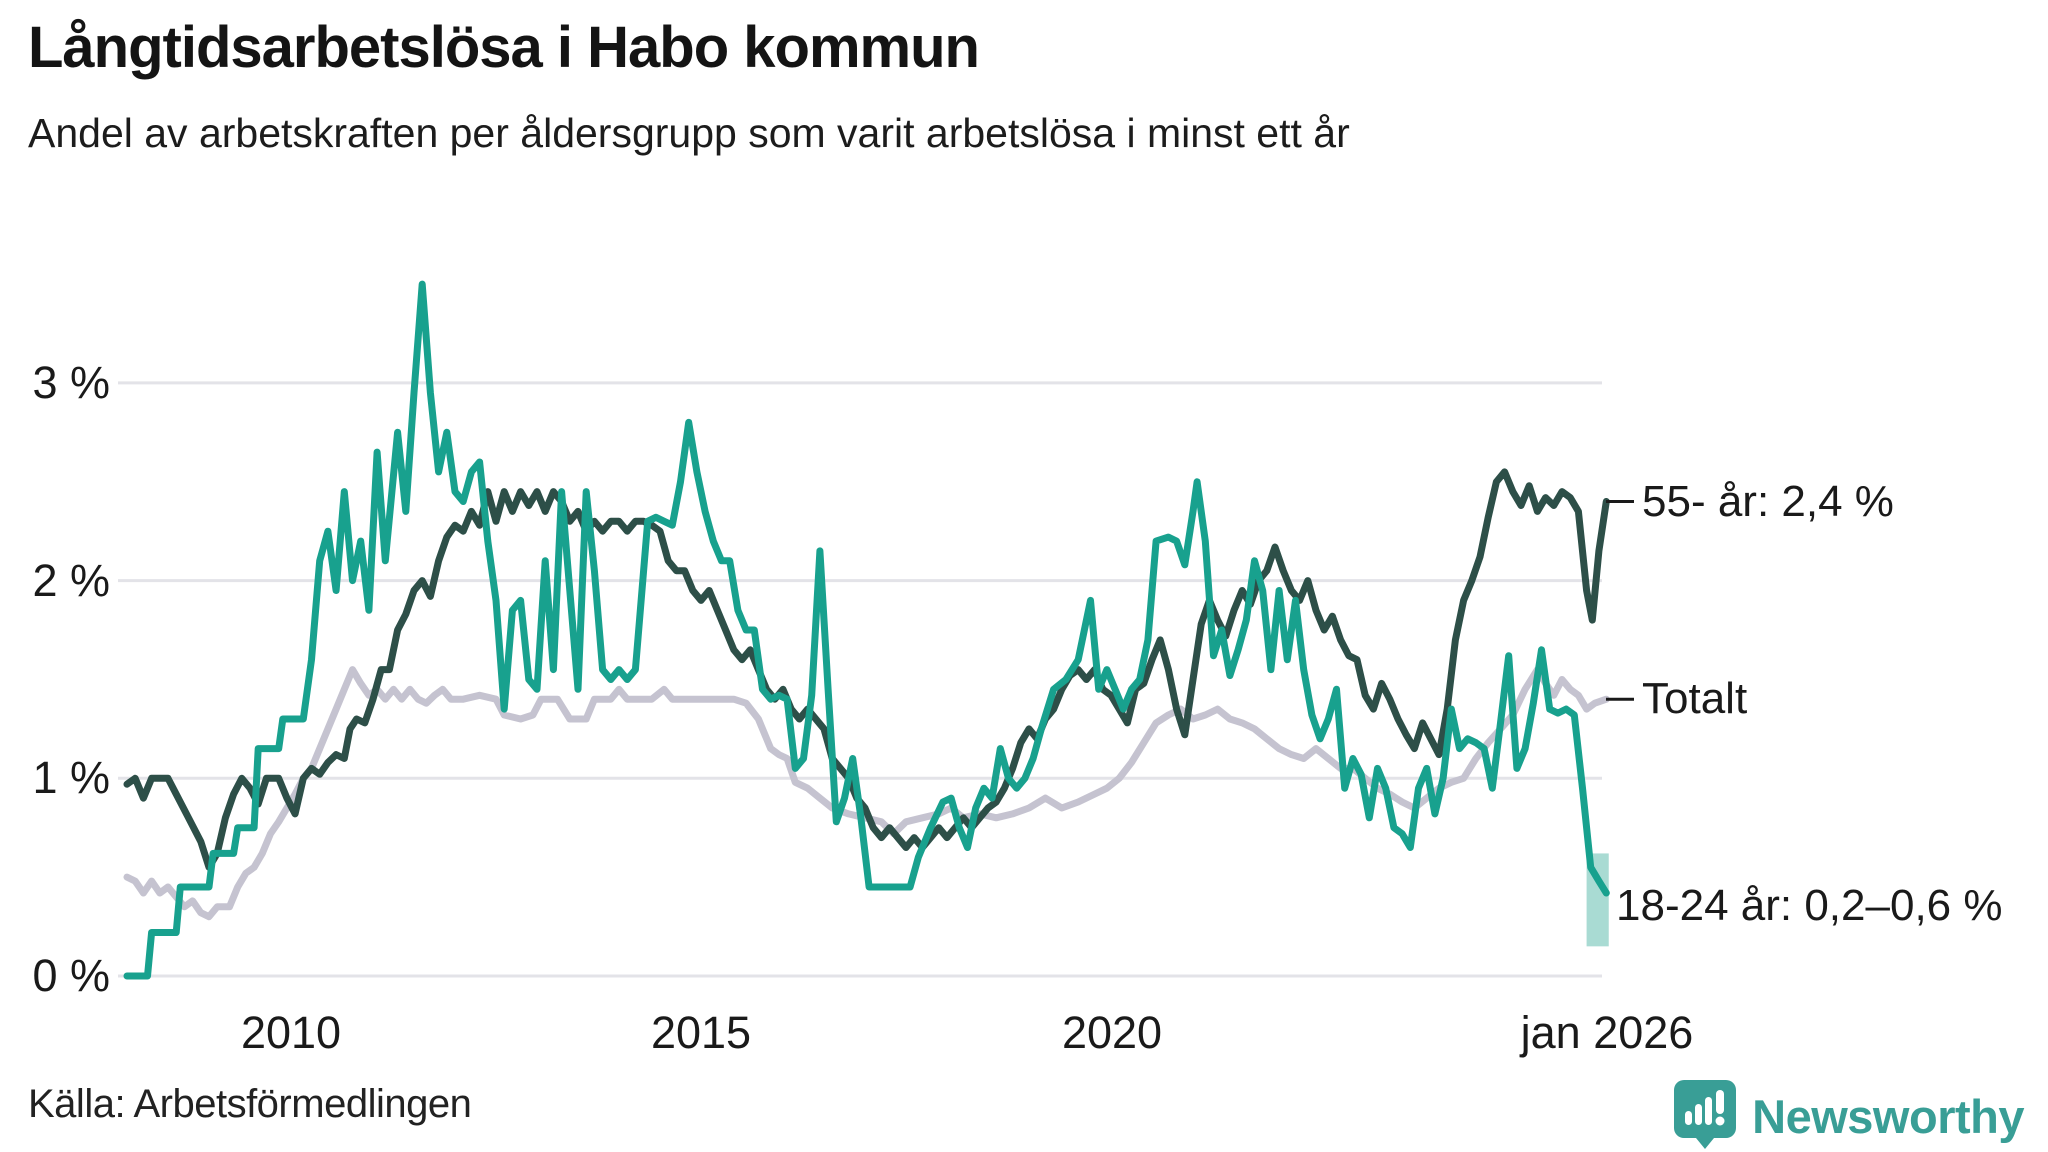 The height and width of the screenshot is (1152, 2048). I want to click on x-tick-2020: 2020, so click(1112, 1032).